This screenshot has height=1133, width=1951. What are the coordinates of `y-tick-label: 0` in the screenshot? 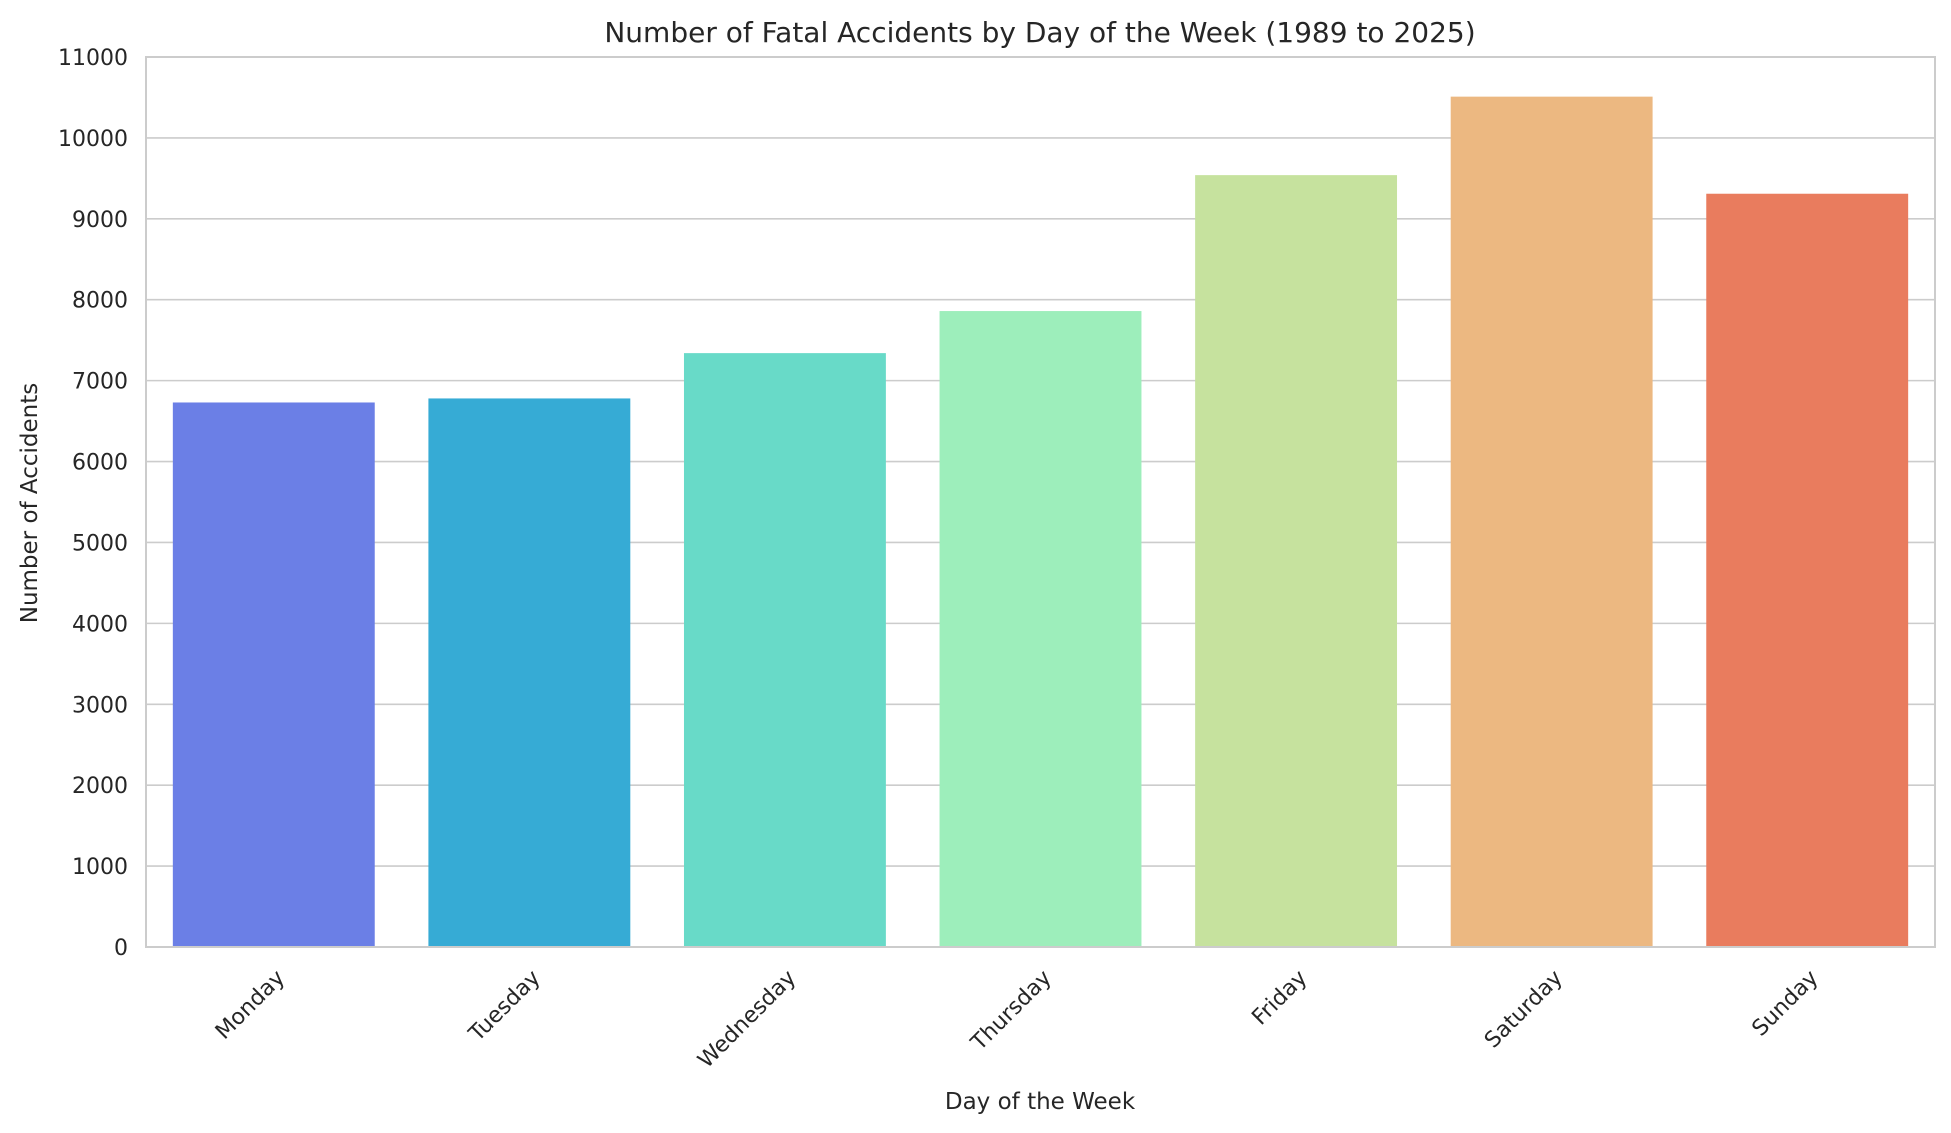 It's located at (121, 948).